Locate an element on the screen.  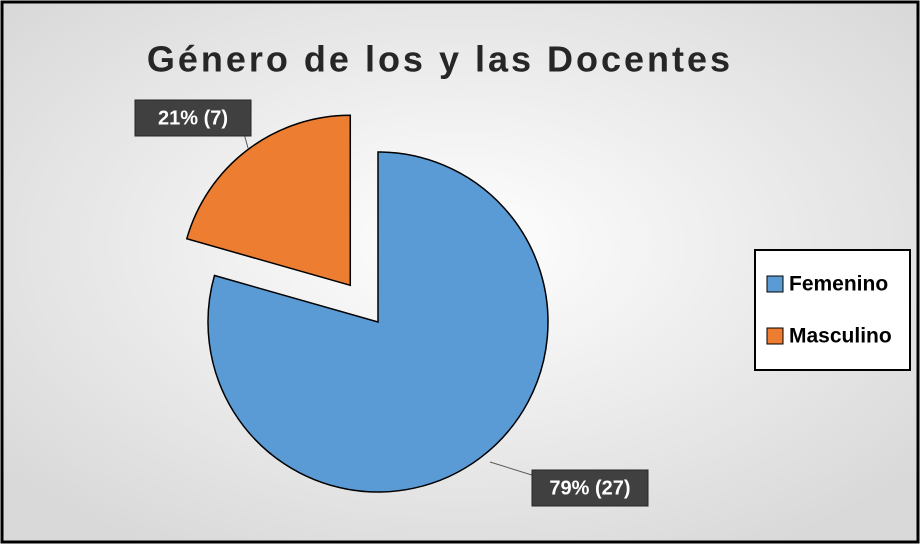
data-label: 21% (7) is located at coordinates (193, 118).